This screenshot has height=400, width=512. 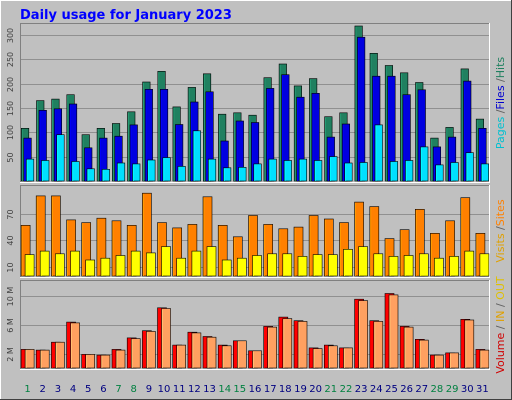 What do you see at coordinates (149, 389) in the screenshot?
I see `day-label-9: 9` at bounding box center [149, 389].